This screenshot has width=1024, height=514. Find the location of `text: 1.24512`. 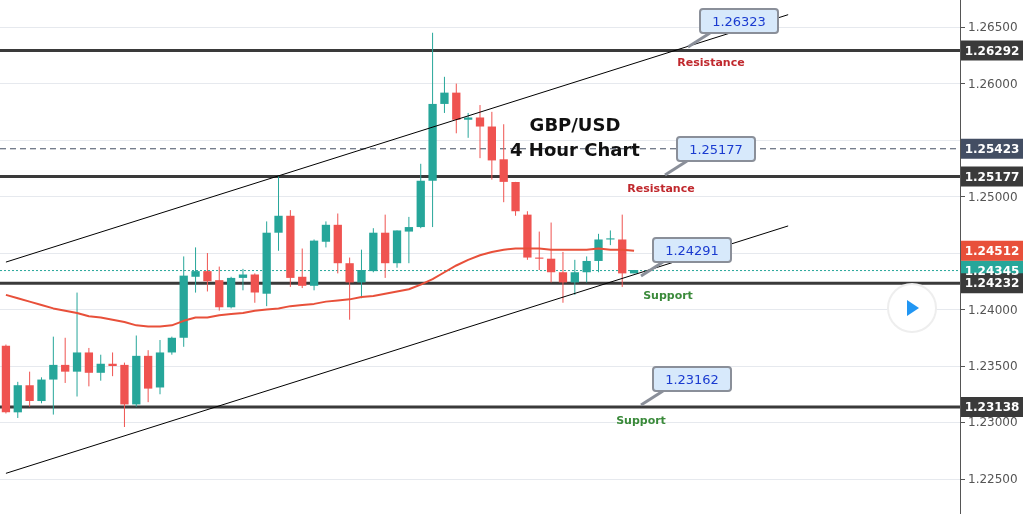

text: 1.24512 is located at coordinates (992, 250).